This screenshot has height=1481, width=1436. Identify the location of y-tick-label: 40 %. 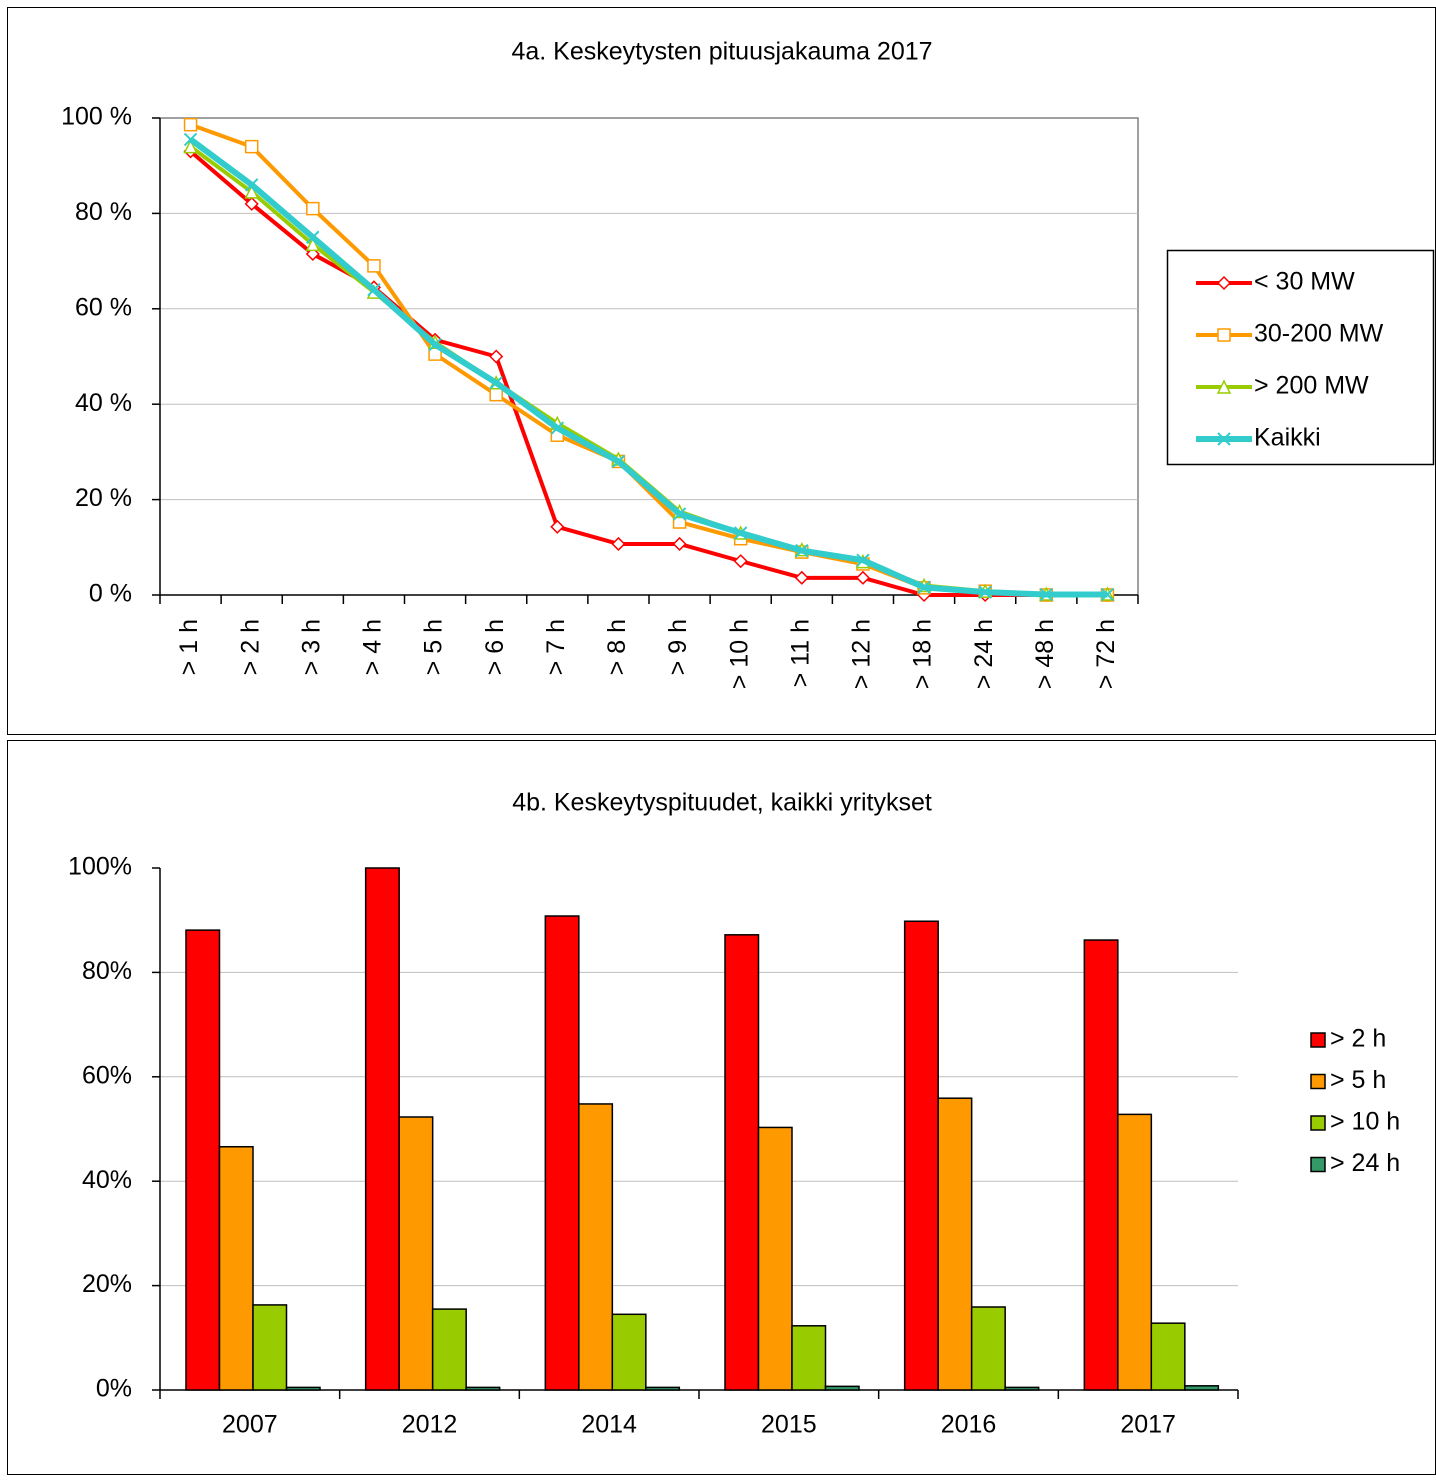
(103, 403).